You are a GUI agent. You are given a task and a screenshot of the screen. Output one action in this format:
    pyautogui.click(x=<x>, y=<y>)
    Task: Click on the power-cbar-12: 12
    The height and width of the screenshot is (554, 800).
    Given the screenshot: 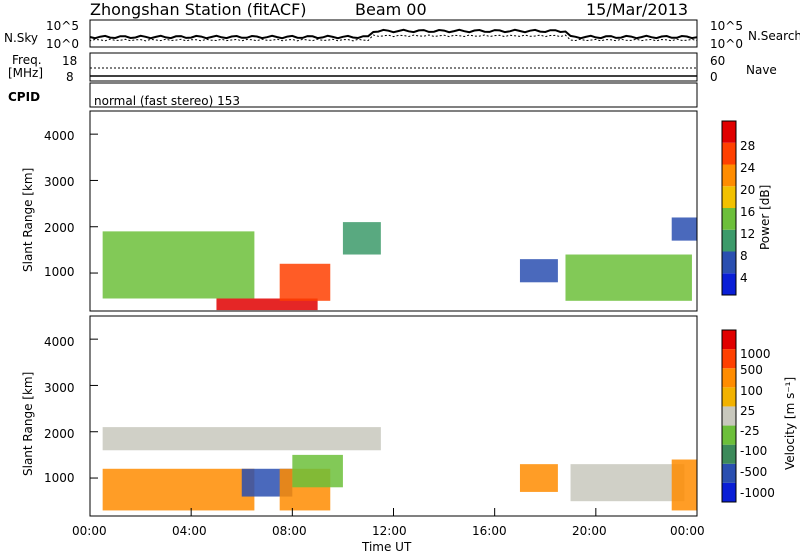 What is the action you would take?
    pyautogui.click(x=748, y=234)
    